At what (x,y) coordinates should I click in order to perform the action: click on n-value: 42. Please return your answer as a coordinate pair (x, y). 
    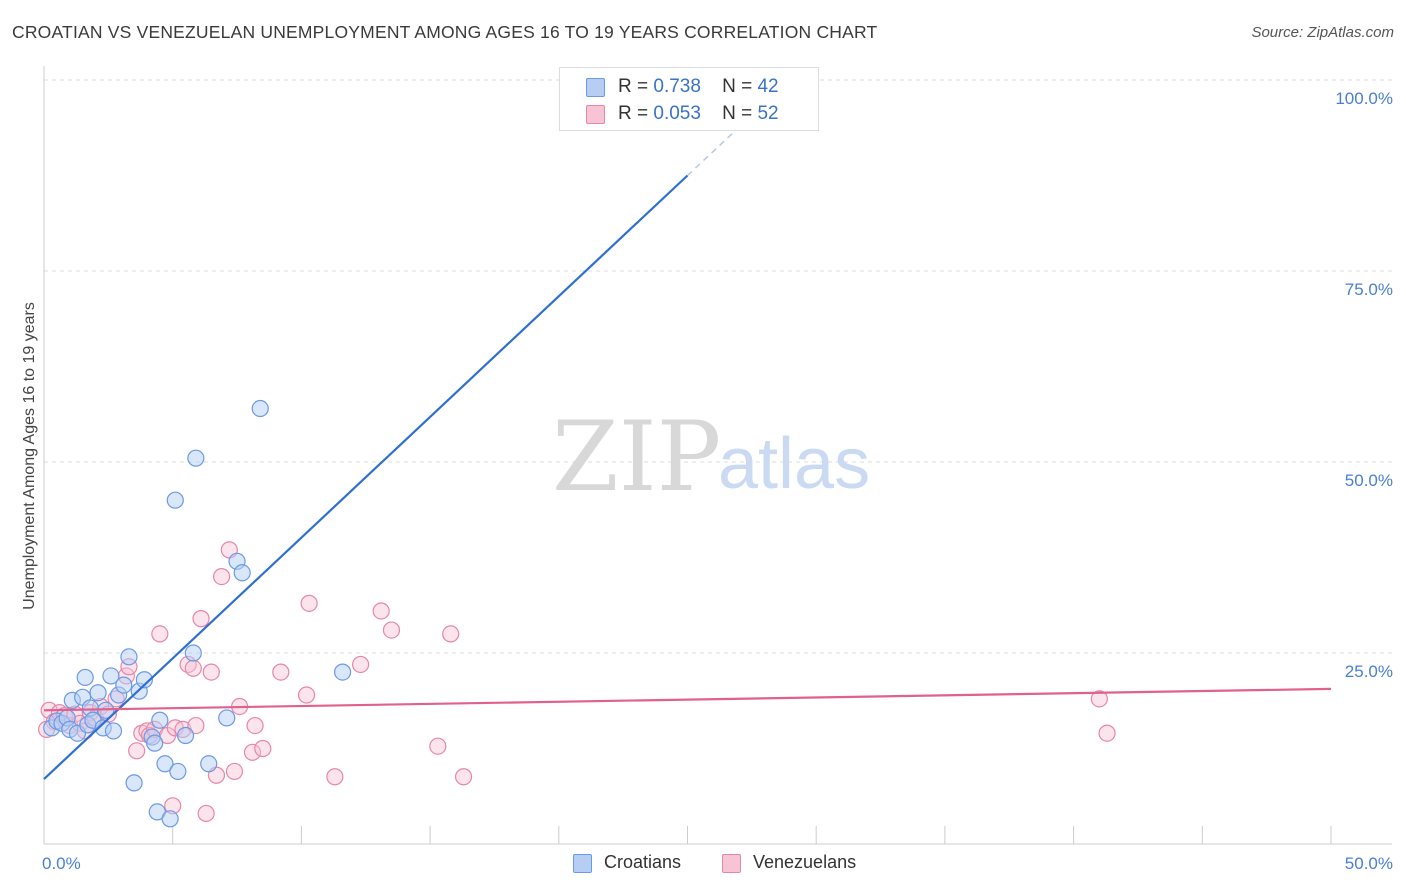
    Looking at the image, I should click on (768, 86).